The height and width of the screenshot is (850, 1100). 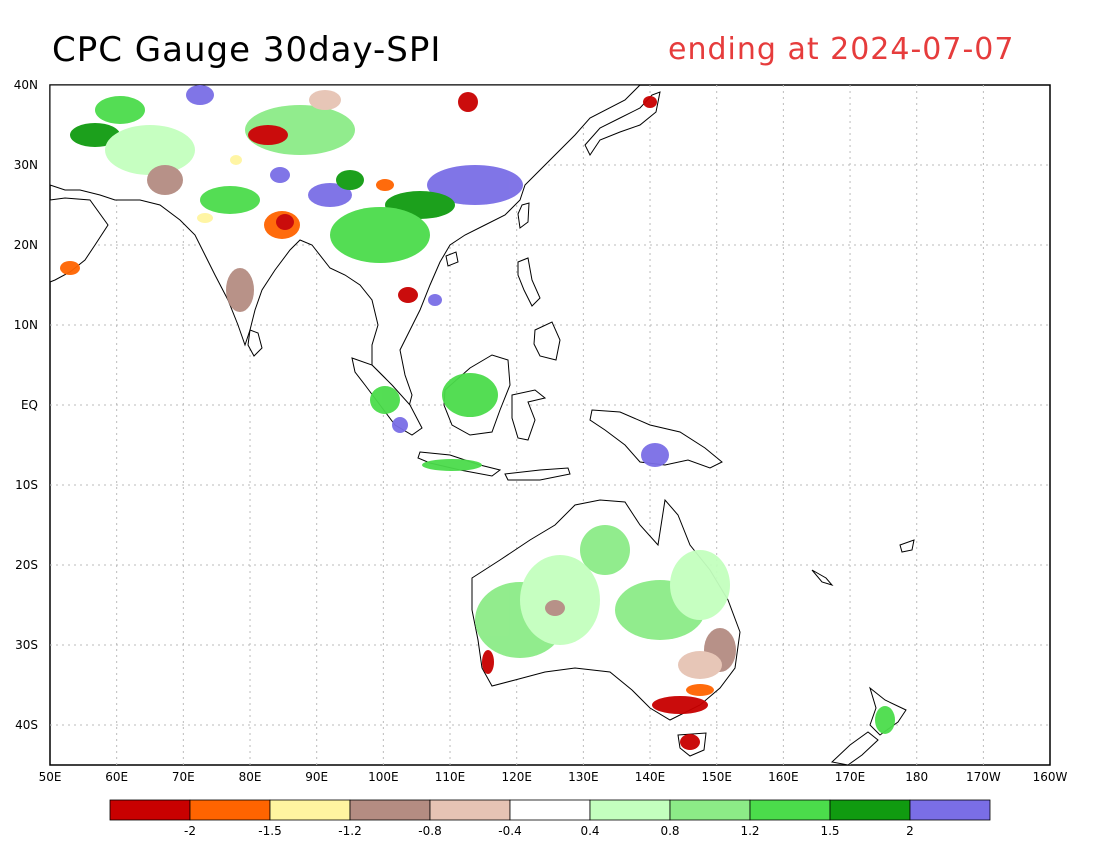 What do you see at coordinates (50, 777) in the screenshot?
I see `longitude-label: 50E` at bounding box center [50, 777].